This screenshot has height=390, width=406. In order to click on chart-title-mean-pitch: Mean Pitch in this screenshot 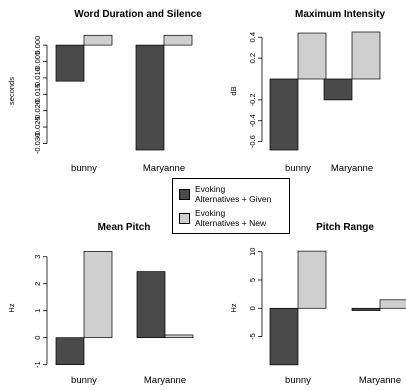, I will do `click(124, 227)`.